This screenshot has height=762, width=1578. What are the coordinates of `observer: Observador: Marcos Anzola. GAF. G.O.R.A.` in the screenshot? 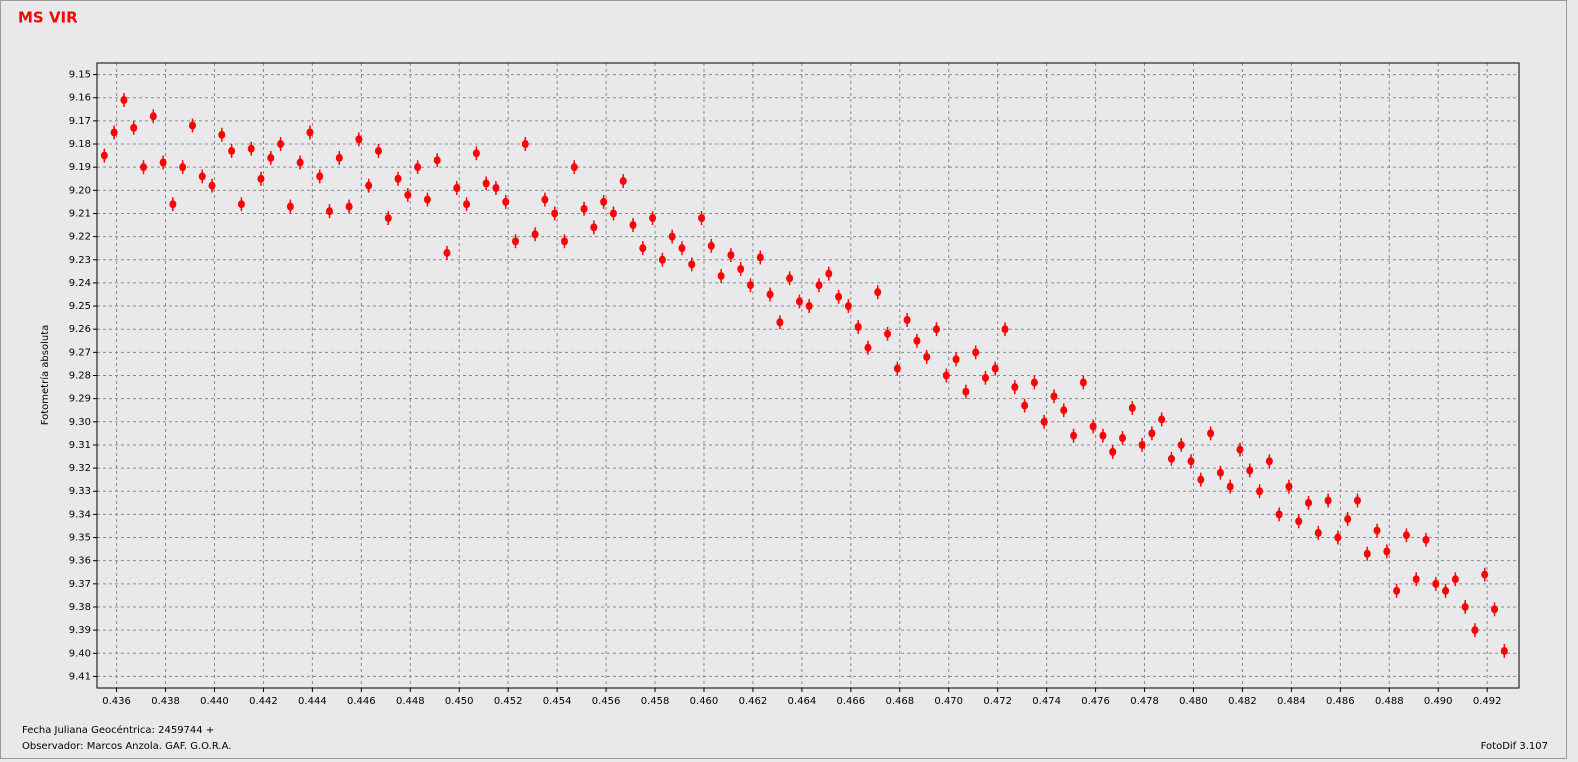 It's located at (126, 746).